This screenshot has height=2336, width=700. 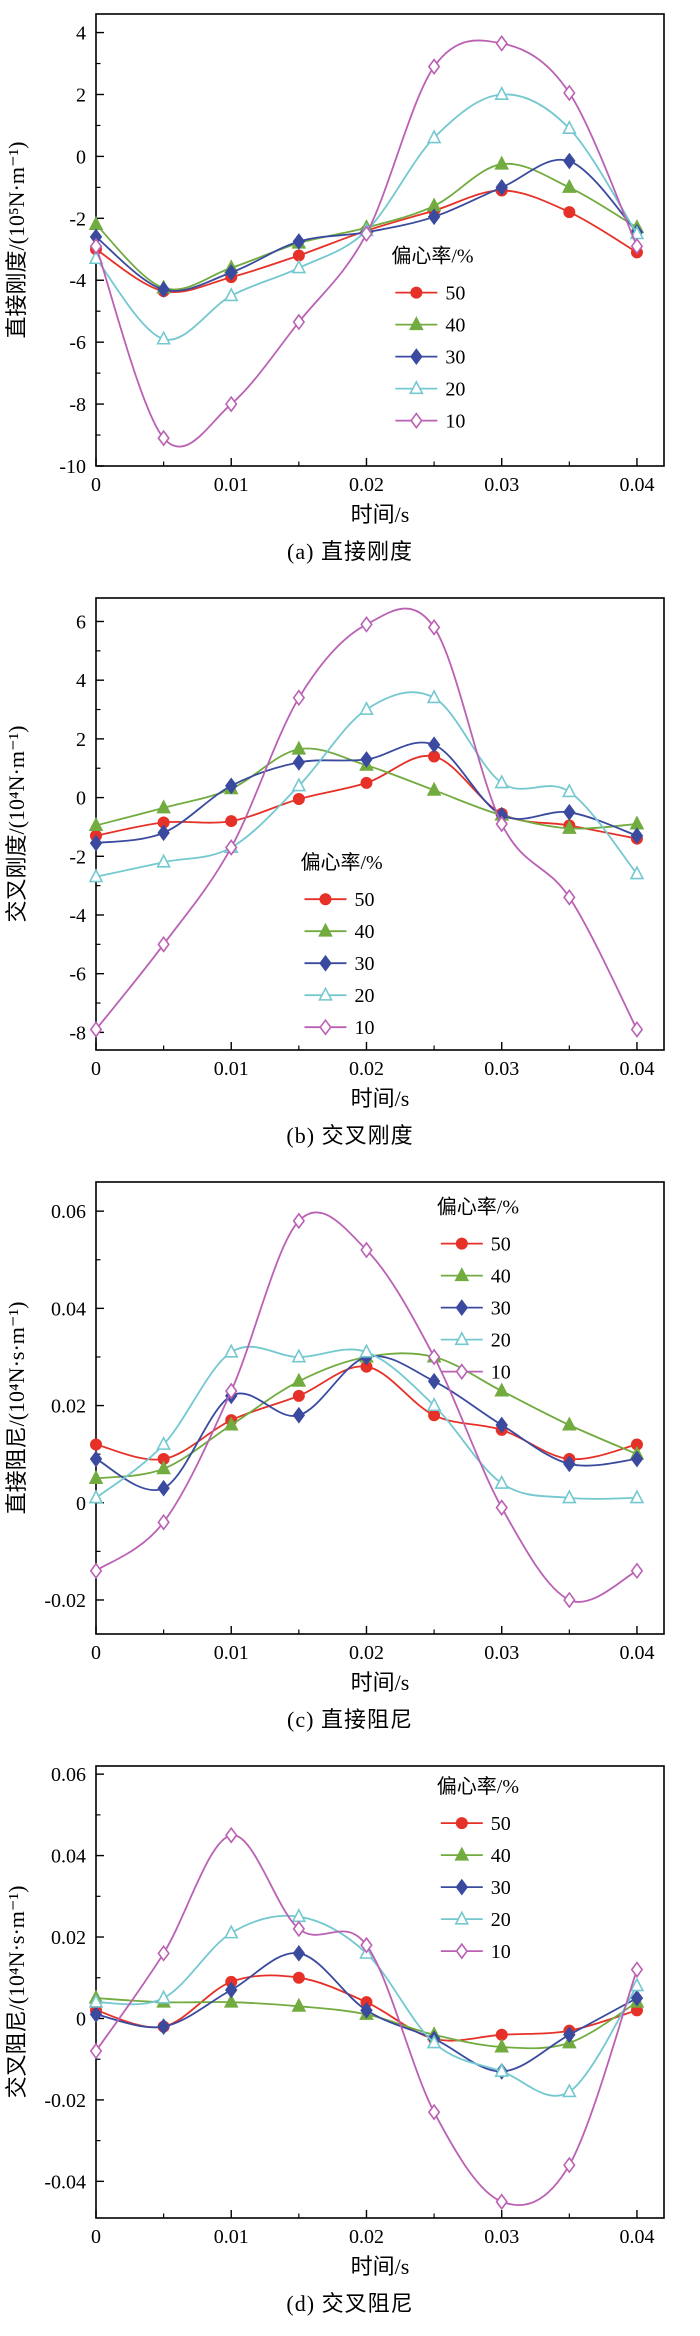 I want to click on series-10-line, so click(x=366, y=1407).